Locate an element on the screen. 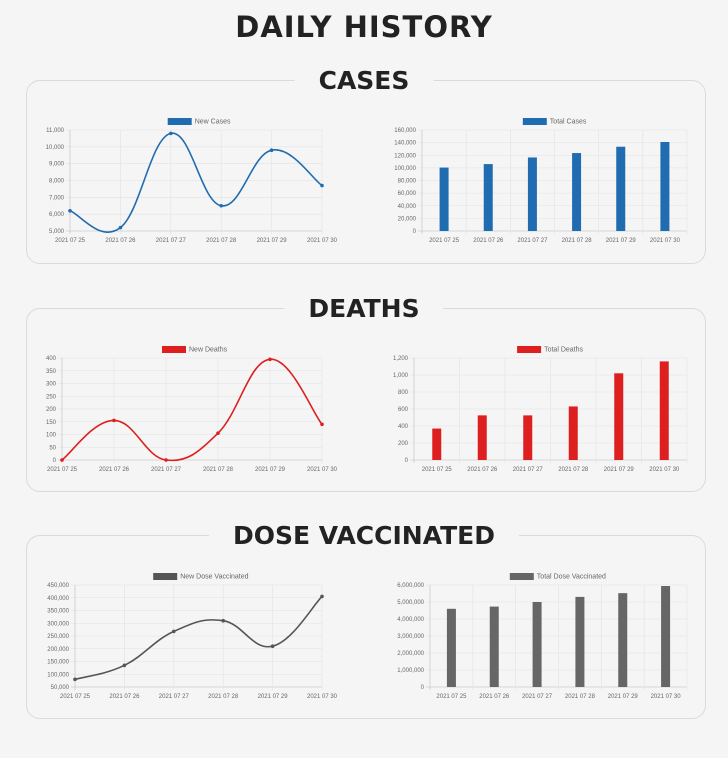 The image size is (728, 758). y-tick-label: 50,000 is located at coordinates (60, 688).